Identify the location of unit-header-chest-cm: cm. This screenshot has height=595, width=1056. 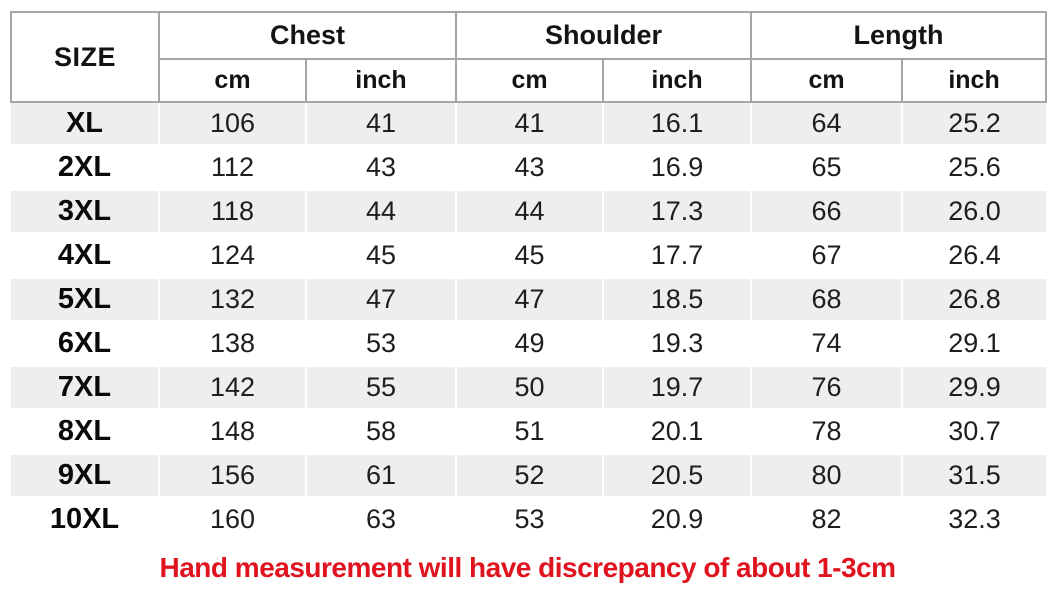
(232, 80).